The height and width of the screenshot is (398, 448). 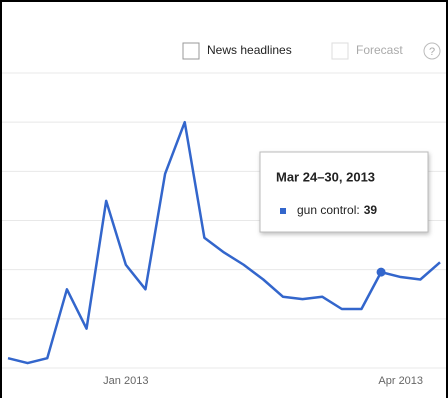 What do you see at coordinates (325, 176) in the screenshot?
I see `tooltip-title: Mar 24–30, 2013` at bounding box center [325, 176].